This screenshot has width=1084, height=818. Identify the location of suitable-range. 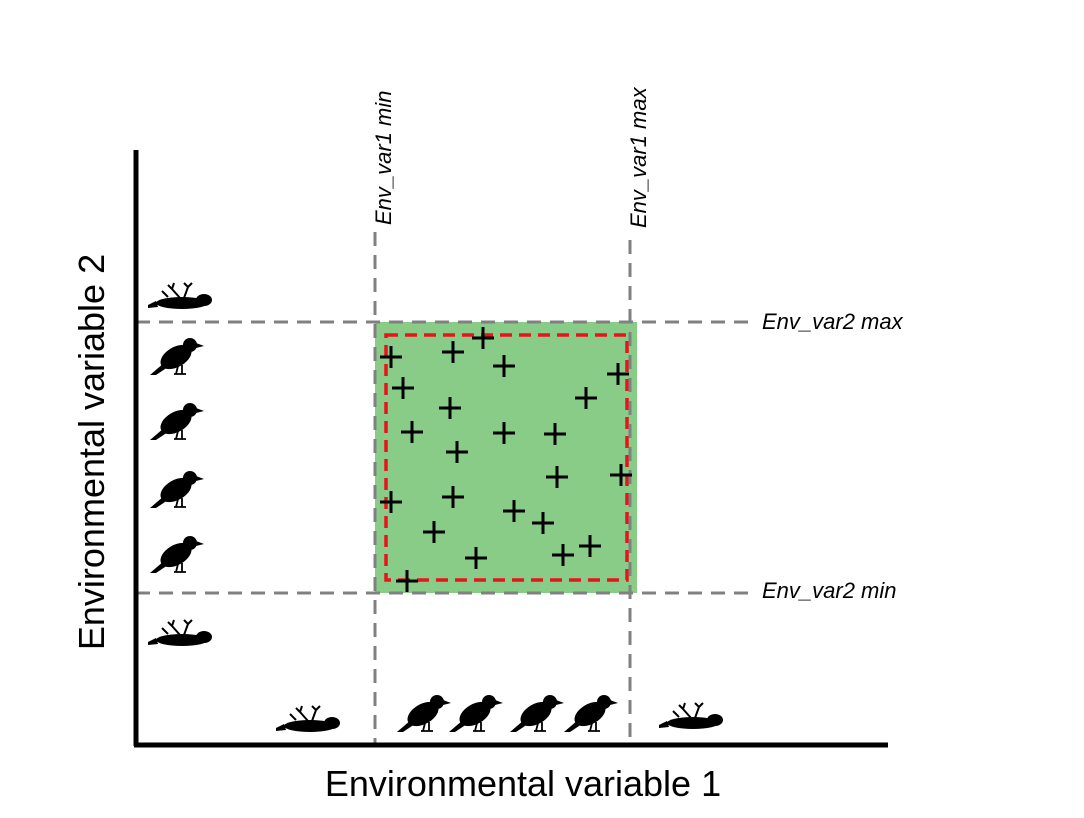
(506, 457).